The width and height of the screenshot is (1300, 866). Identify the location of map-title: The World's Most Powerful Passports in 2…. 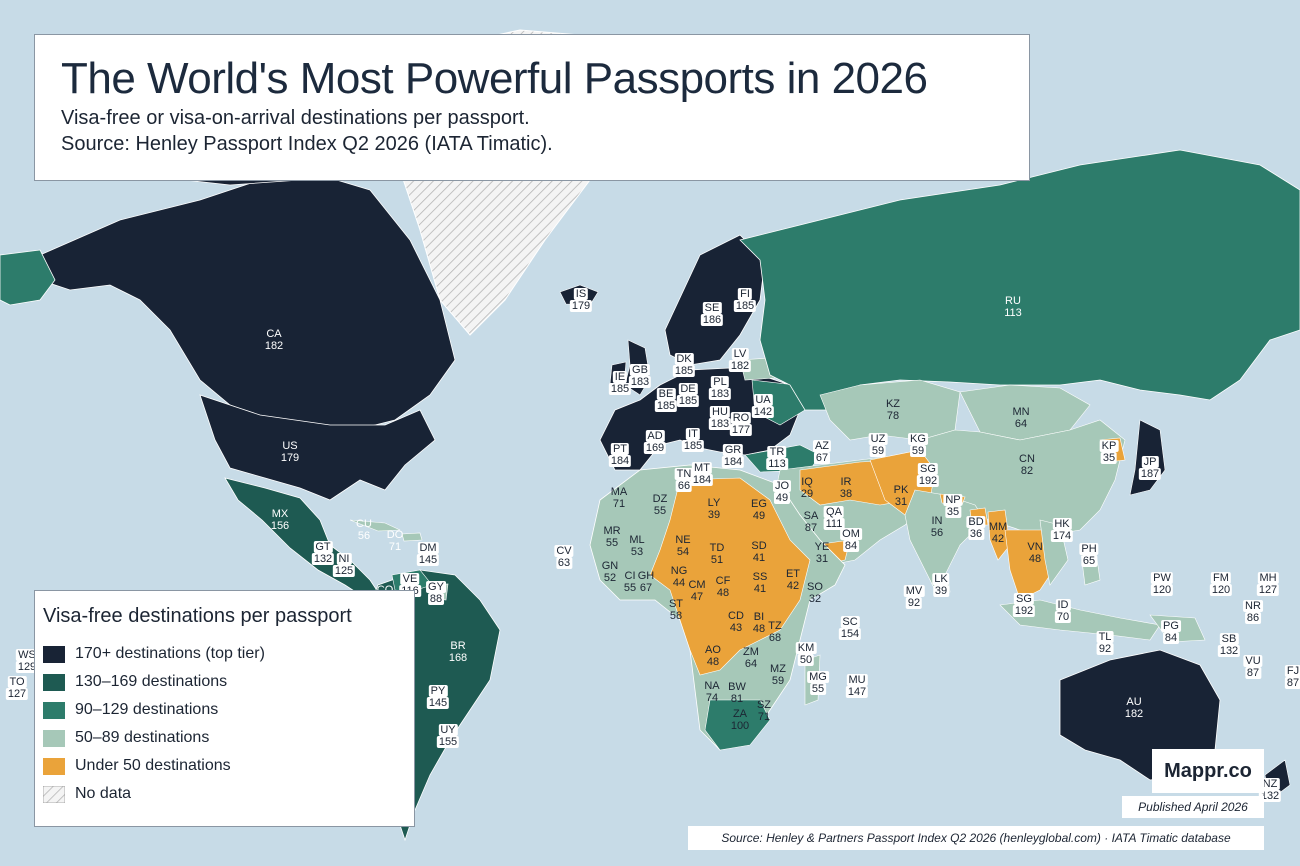
(494, 78).